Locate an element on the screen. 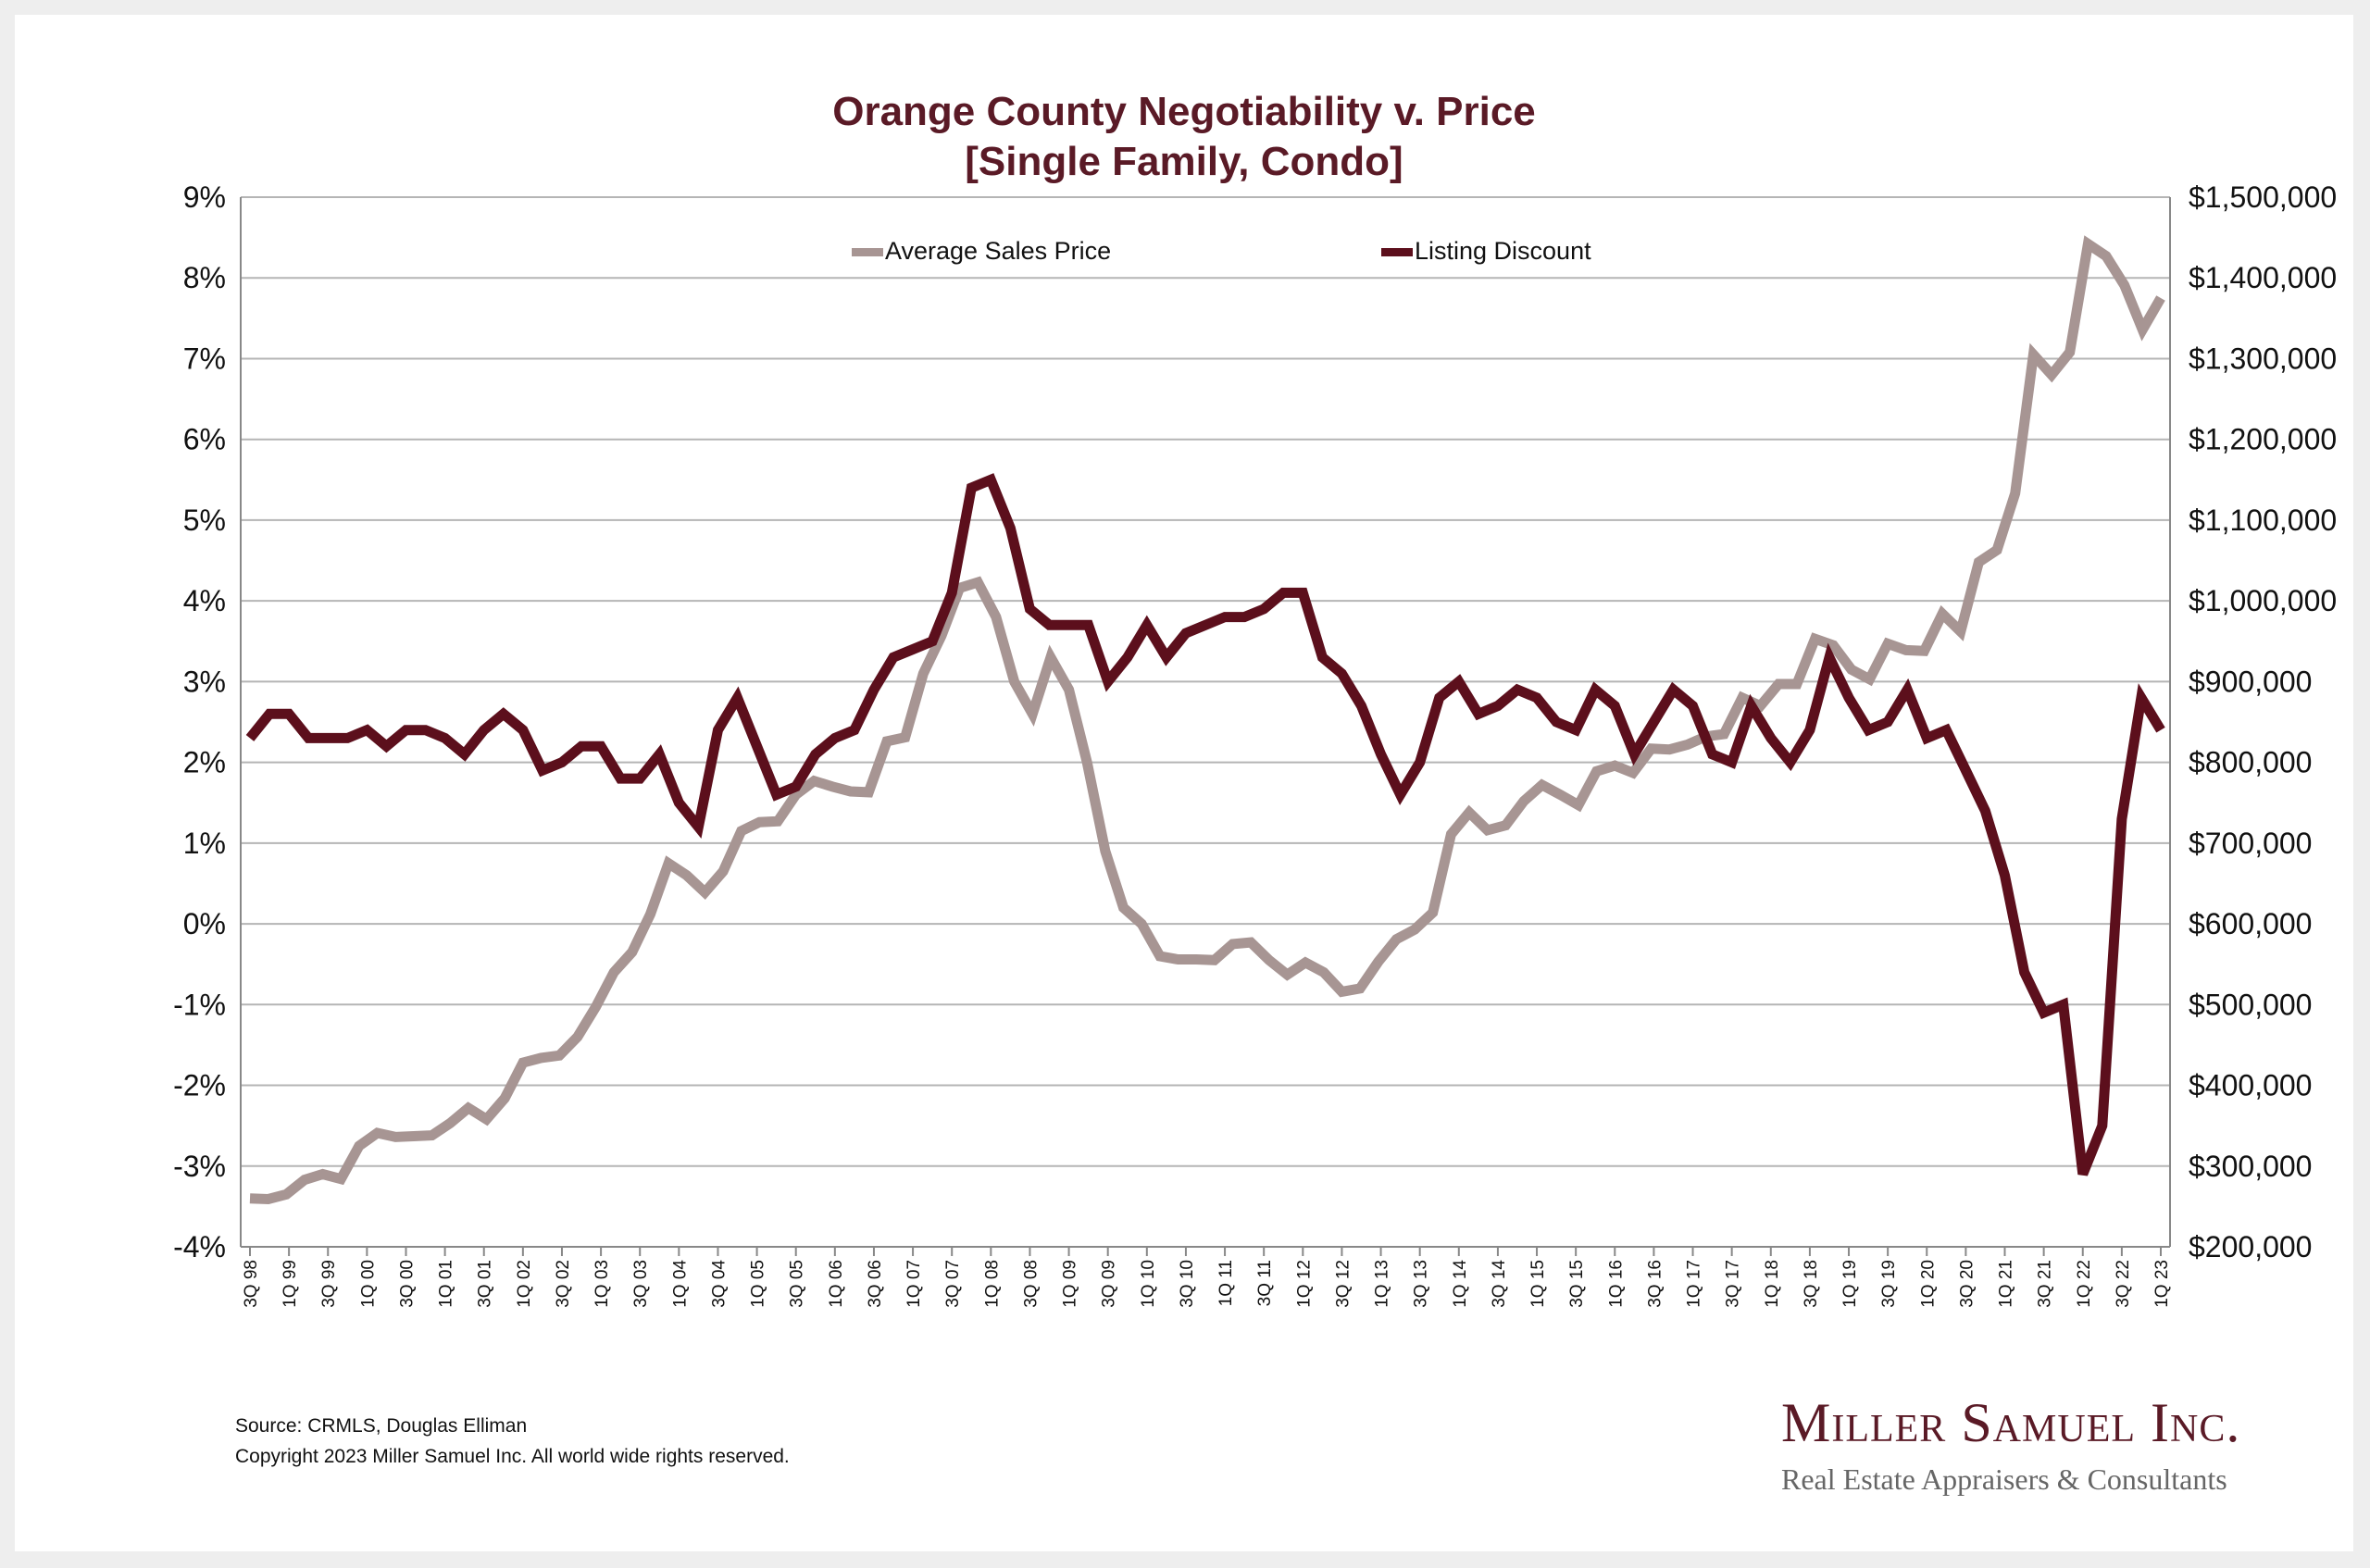  x-tick-label: 3Q 04 is located at coordinates (719, 1284).